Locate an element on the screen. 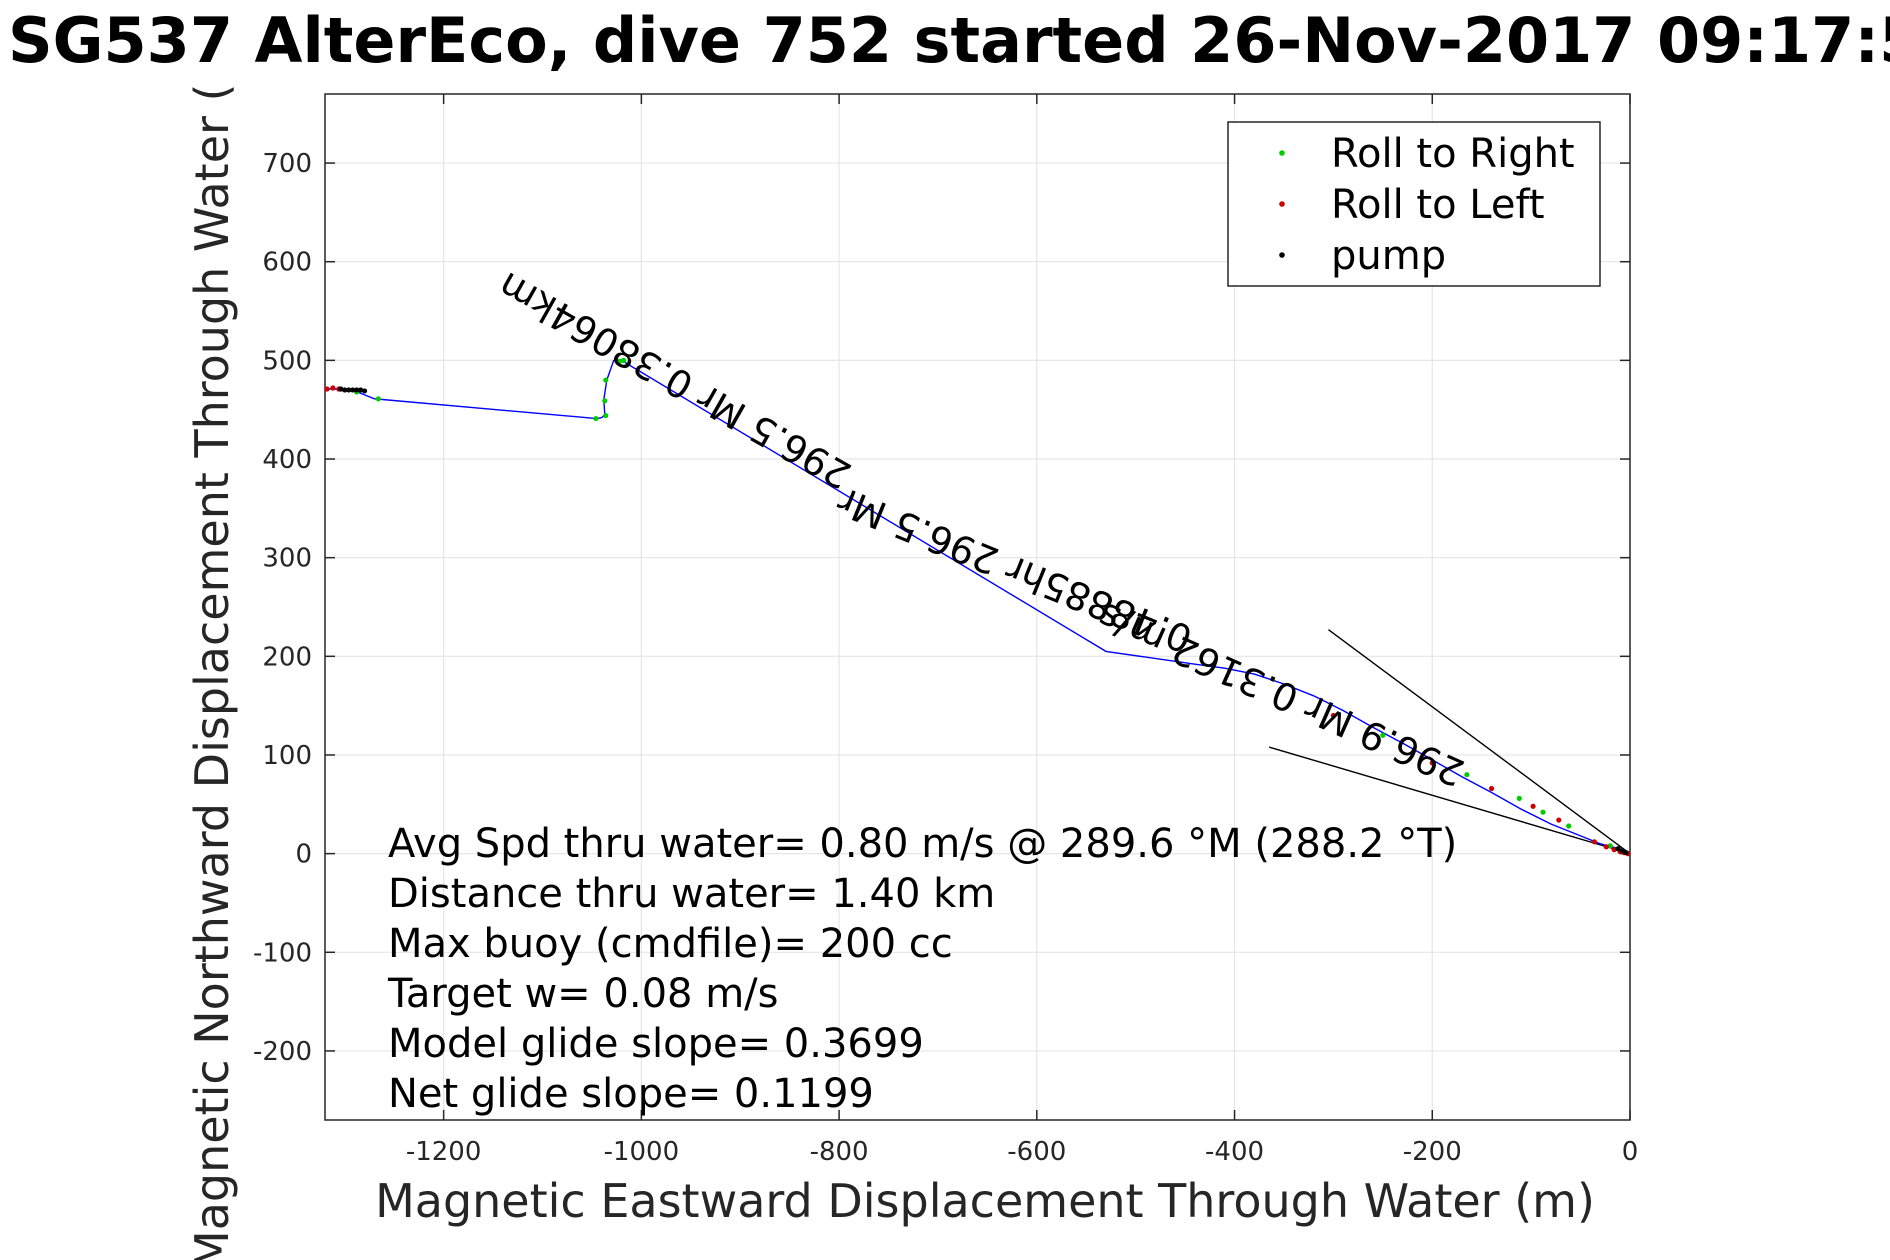 This screenshot has width=1890, height=1260. y-tick-label: 200 is located at coordinates (287, 657).